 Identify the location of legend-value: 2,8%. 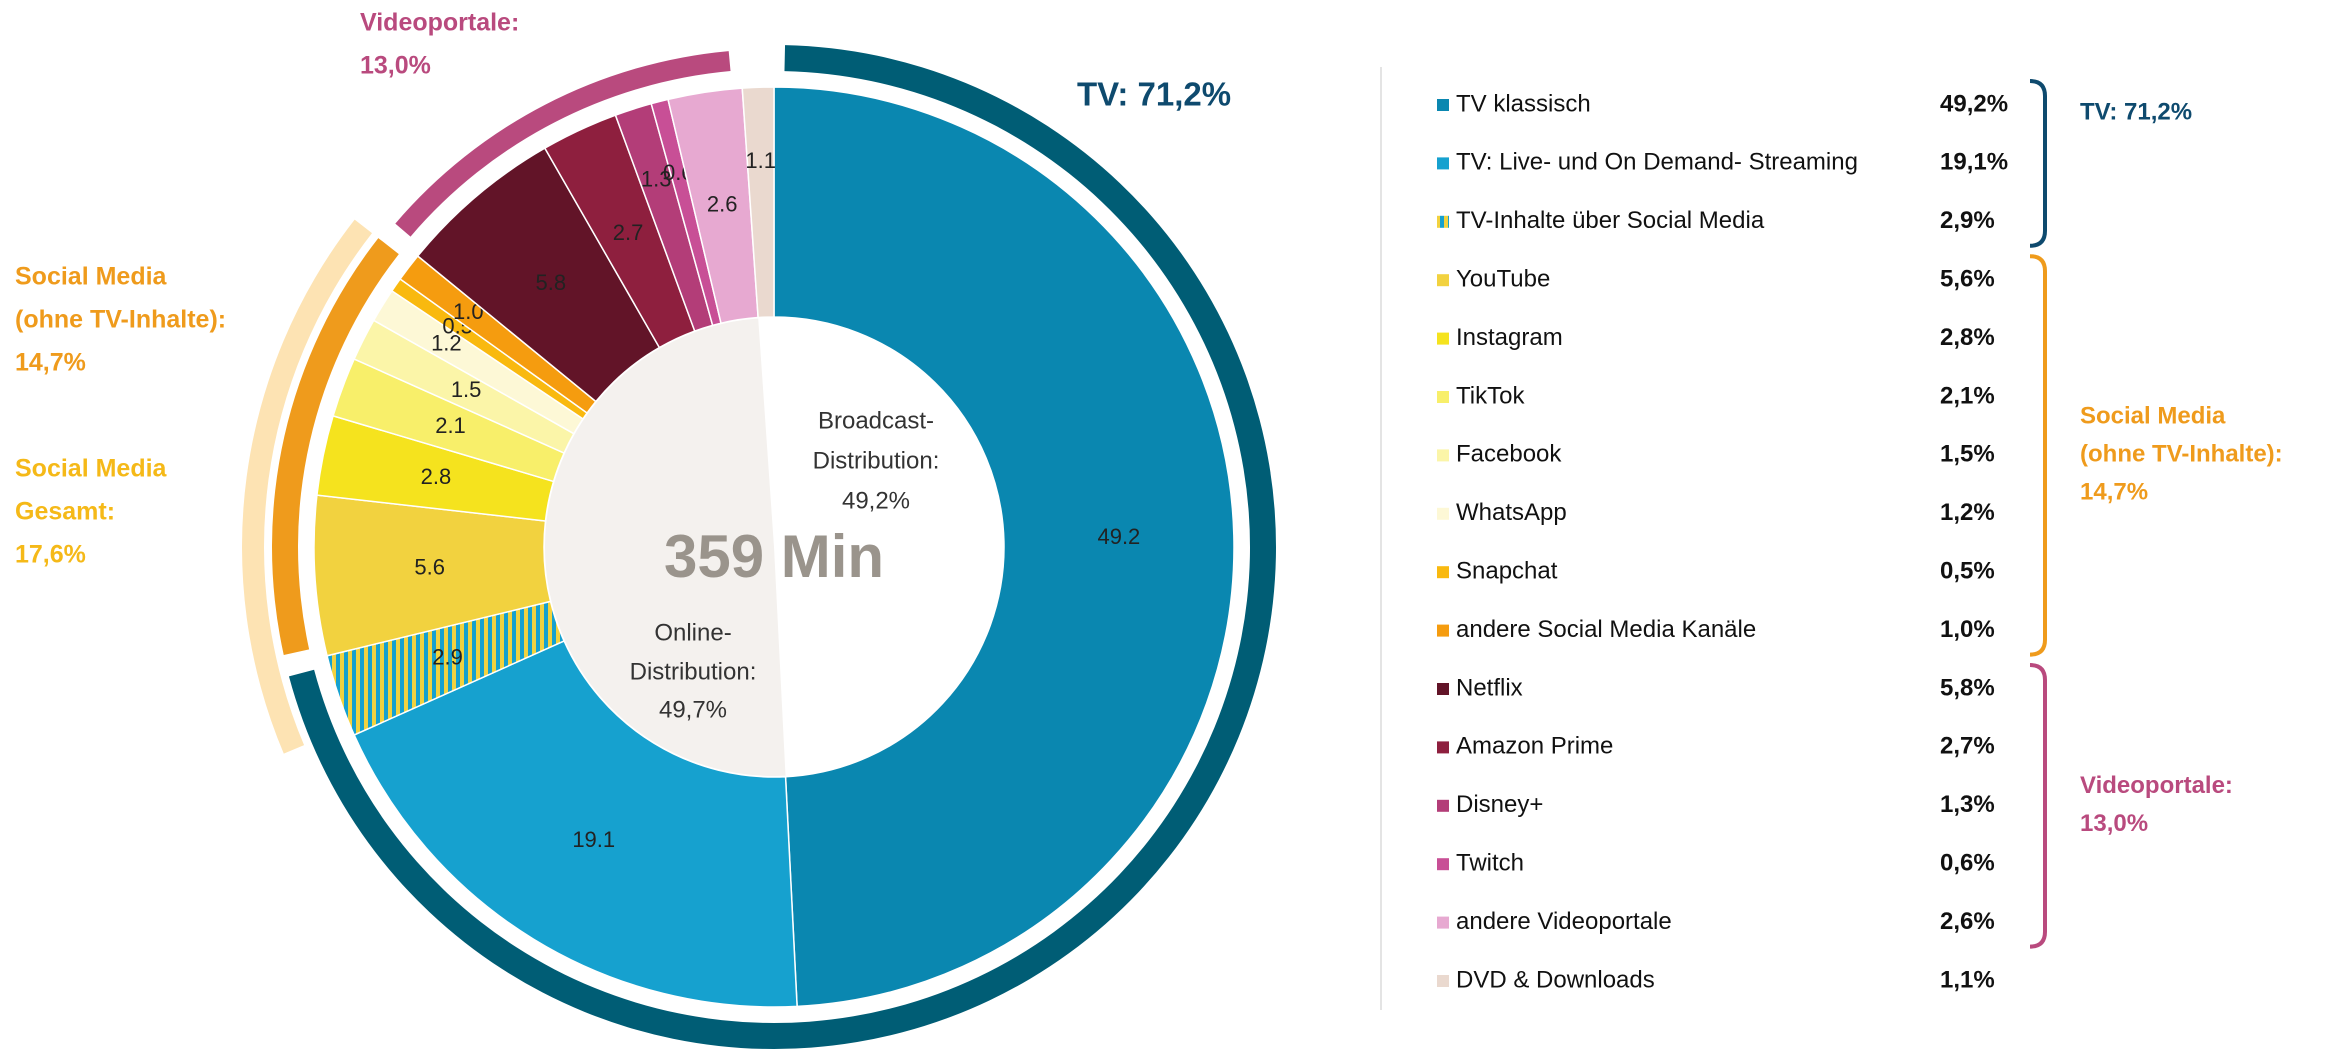
(1967, 337).